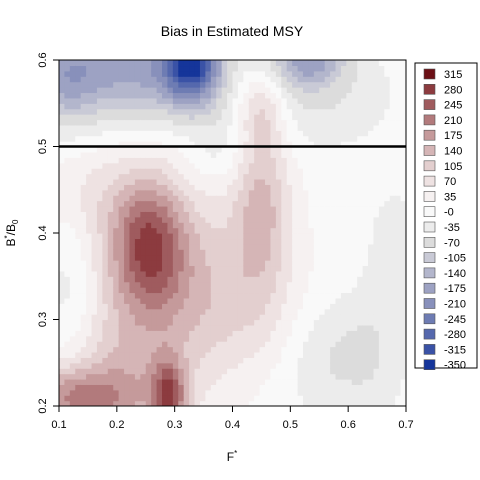  I want to click on x-tick-label: 0.3, so click(174, 425).